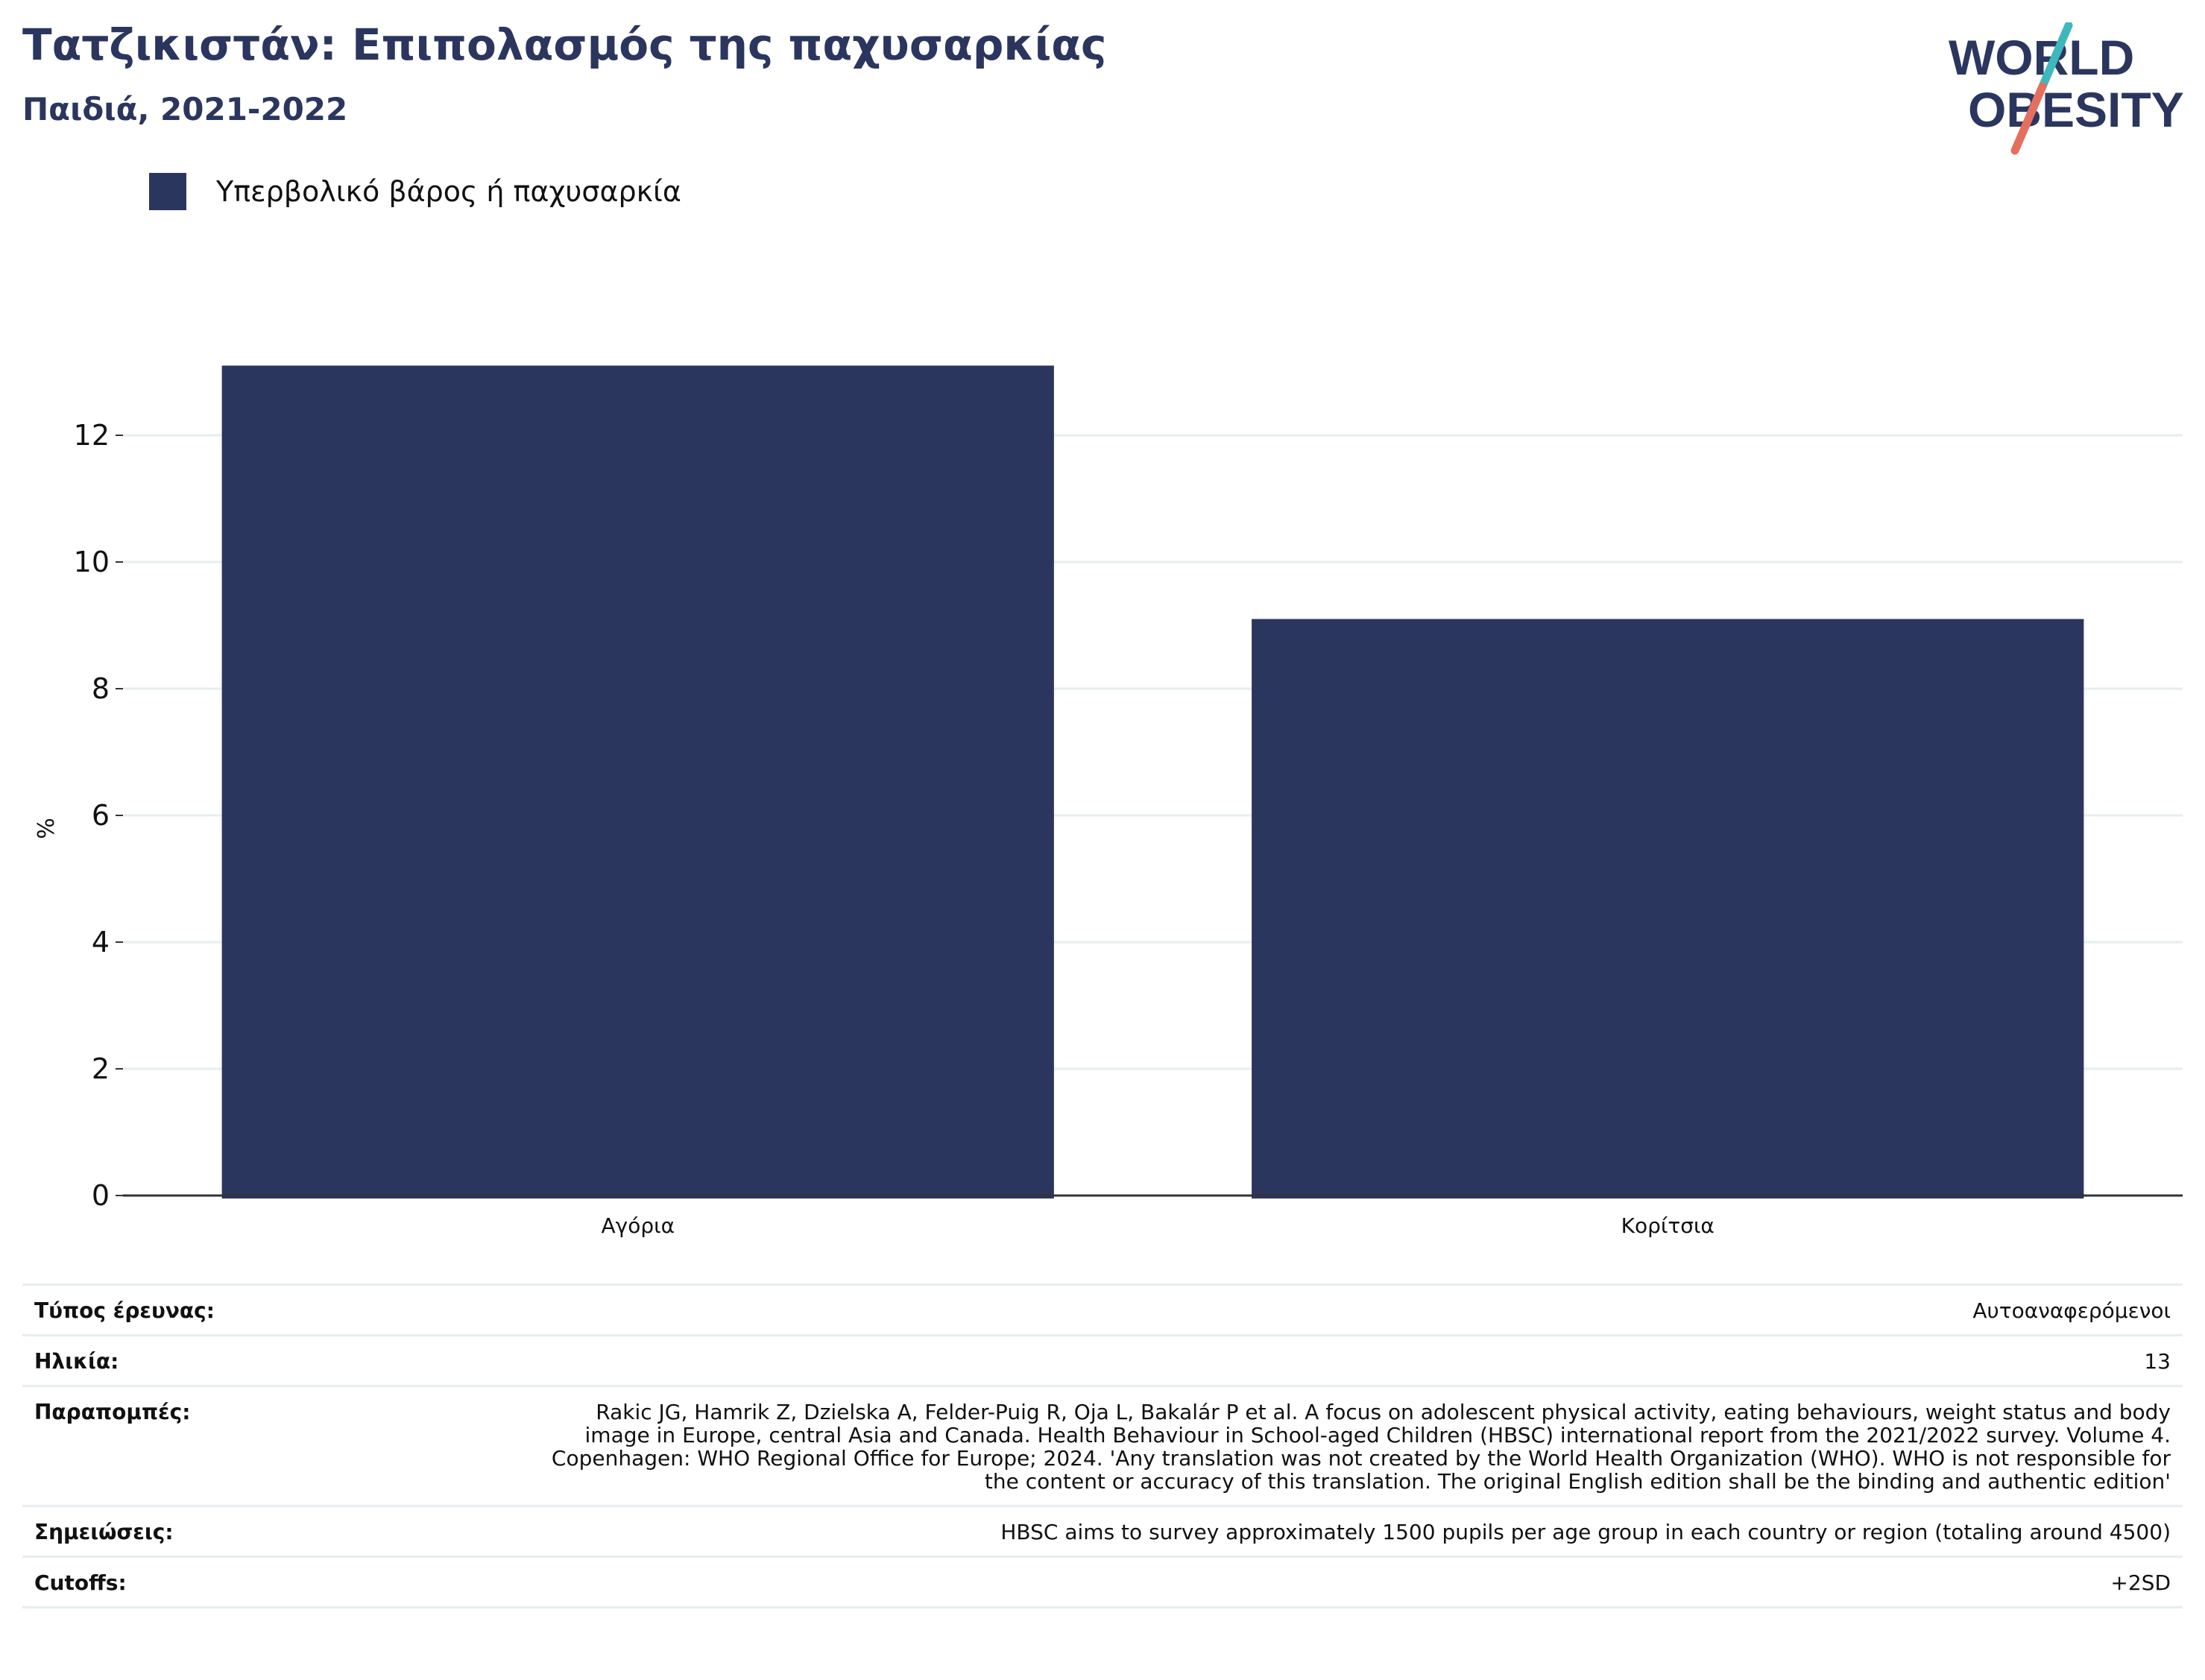 The height and width of the screenshot is (1680, 2205). I want to click on info-value: +2SD, so click(2140, 1582).